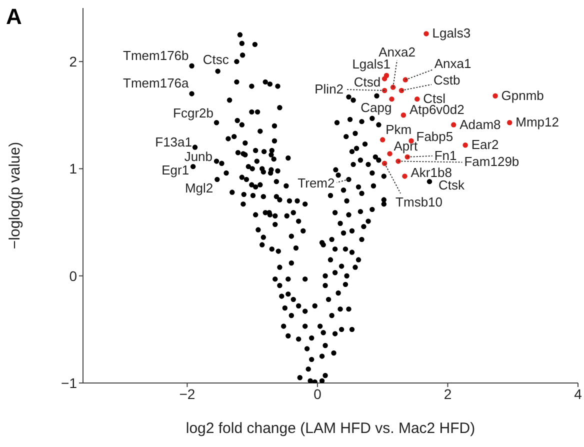 This screenshot has width=584, height=447. Describe the element at coordinates (329, 89) in the screenshot. I see `annotation: Plin2` at that location.